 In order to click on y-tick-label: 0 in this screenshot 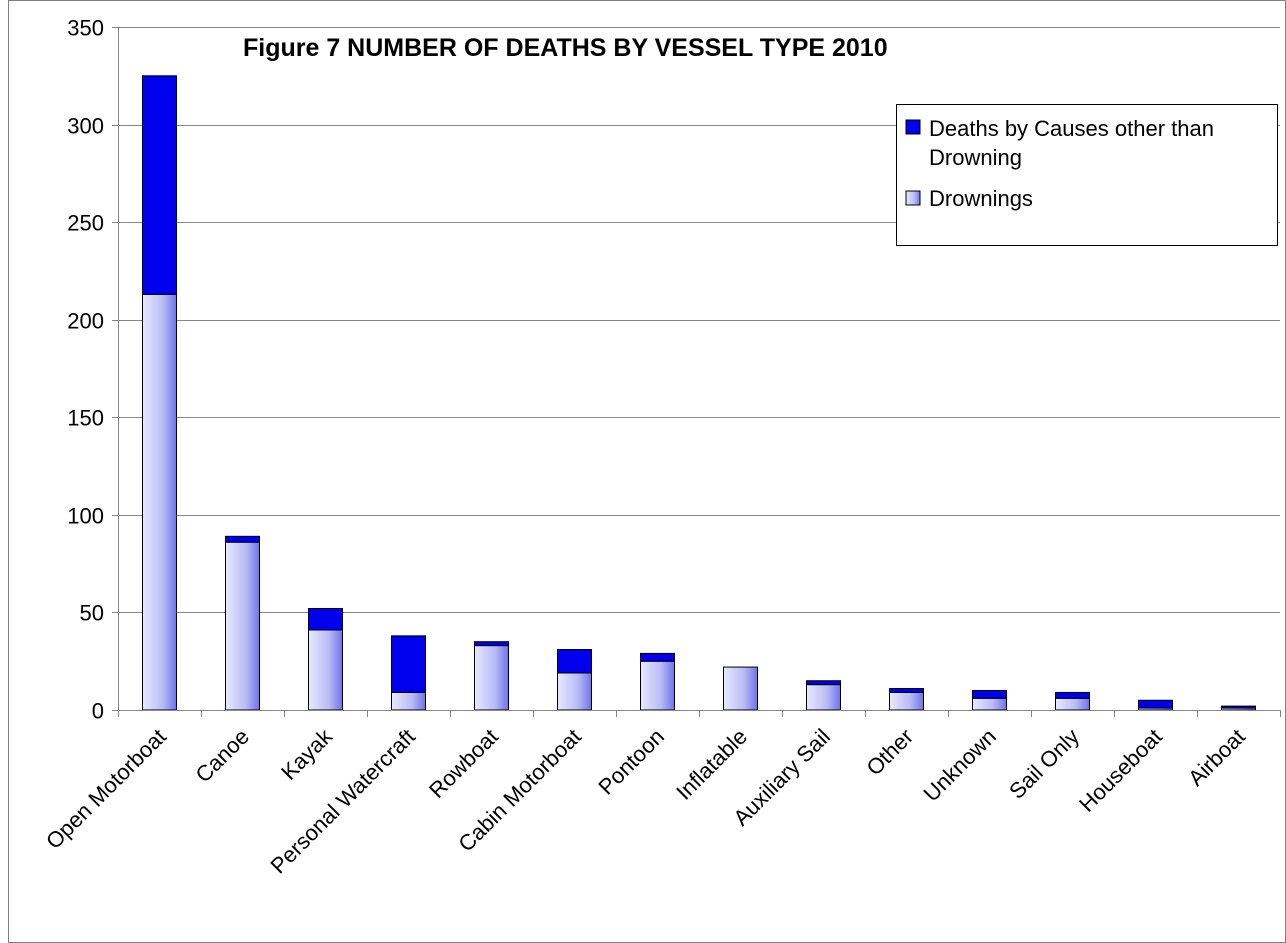, I will do `click(98, 711)`.